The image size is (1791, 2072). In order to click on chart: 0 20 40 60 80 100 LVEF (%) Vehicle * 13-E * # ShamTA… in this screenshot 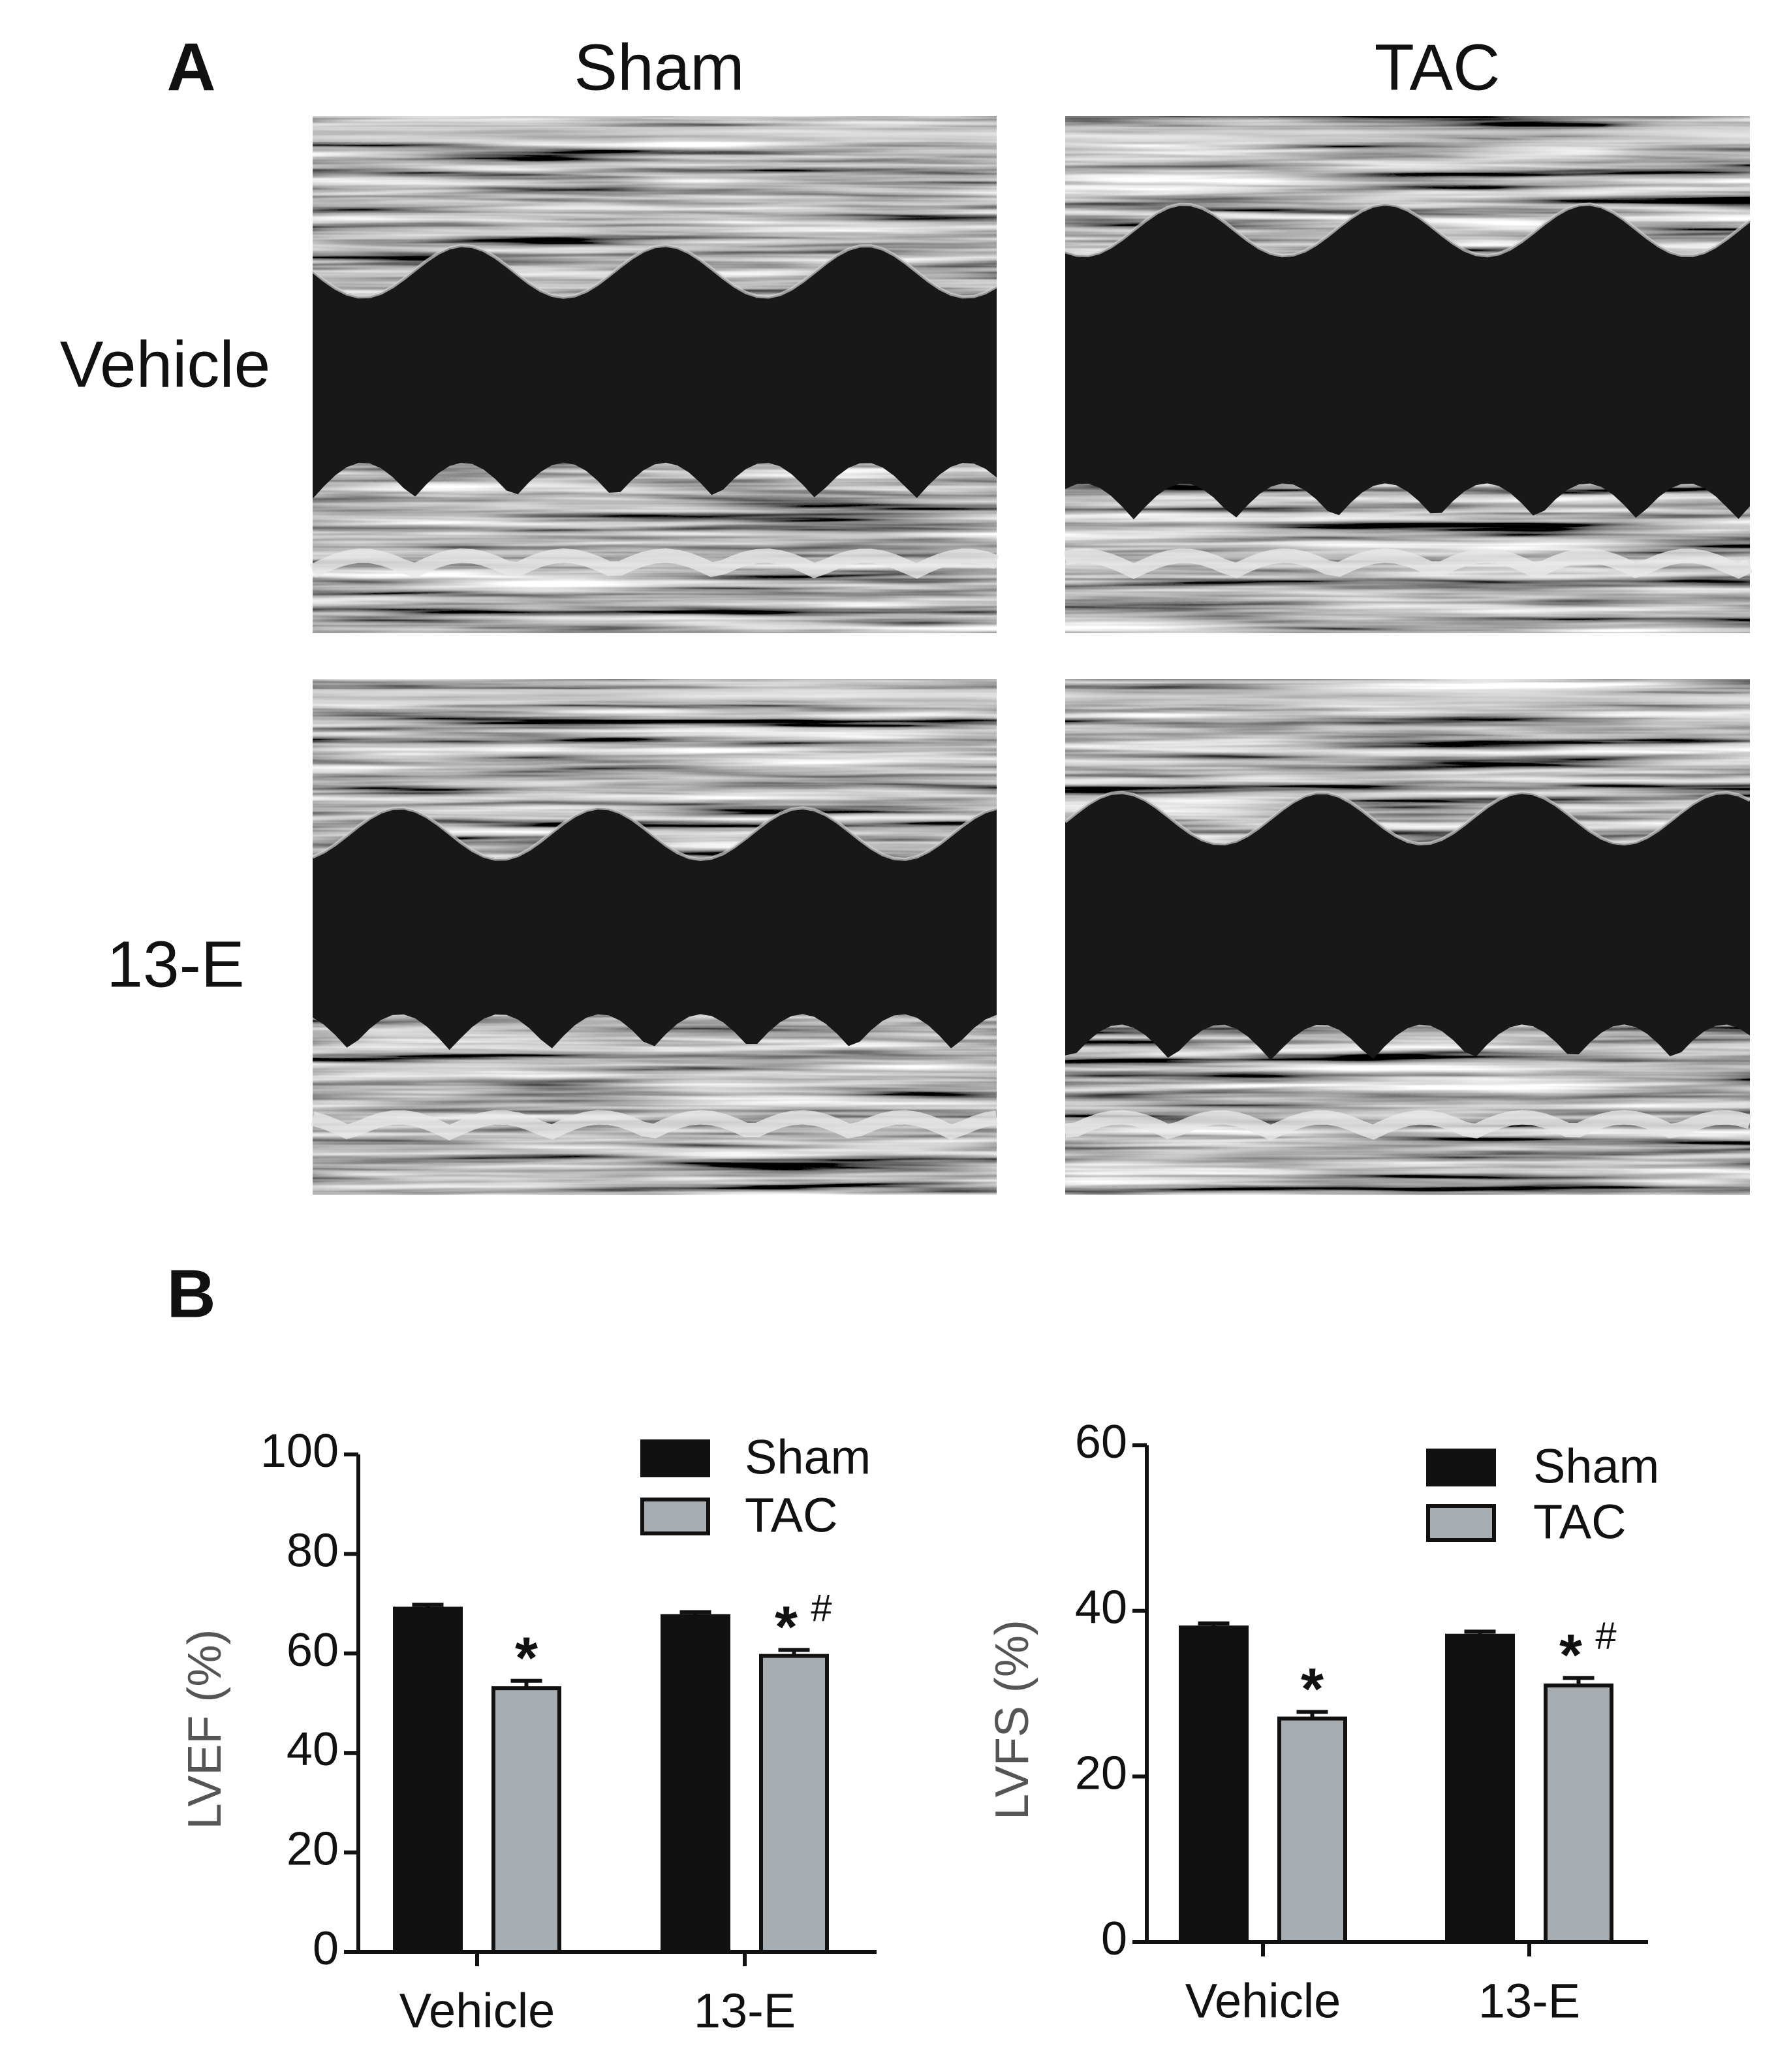, I will do `click(528, 1731)`.